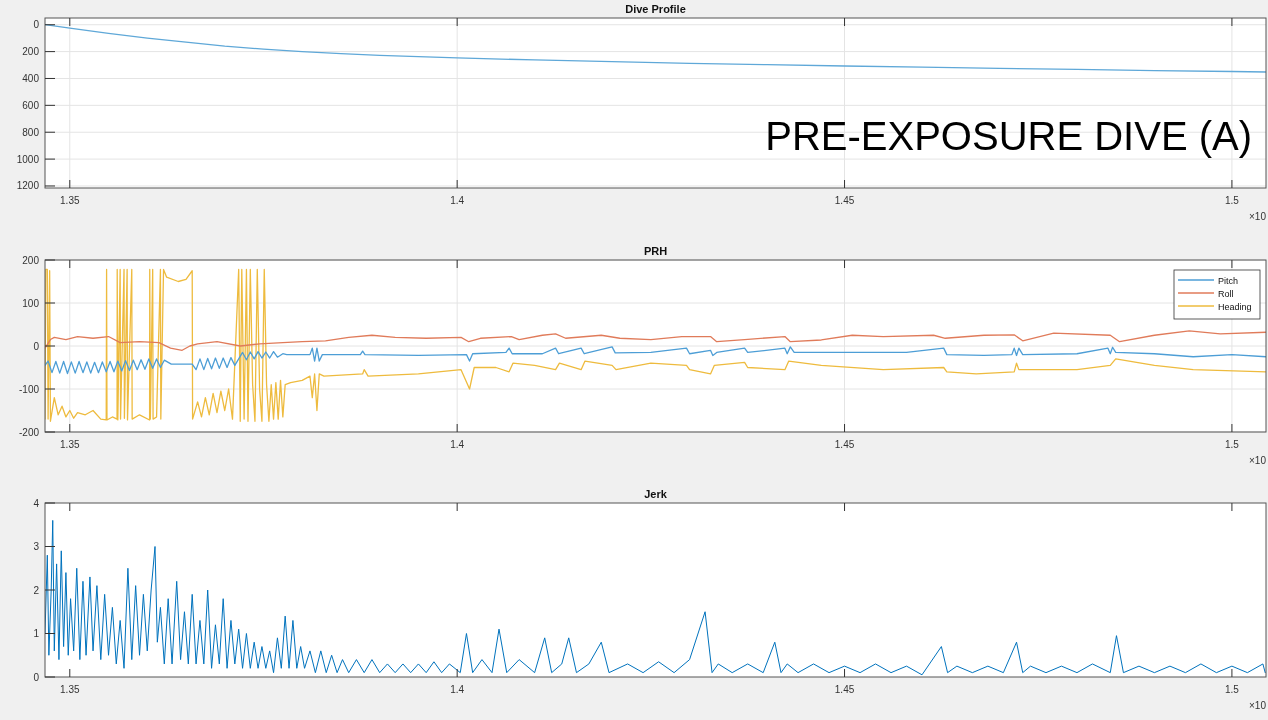  What do you see at coordinates (36, 503) in the screenshot?
I see `y-tick-label: 4` at bounding box center [36, 503].